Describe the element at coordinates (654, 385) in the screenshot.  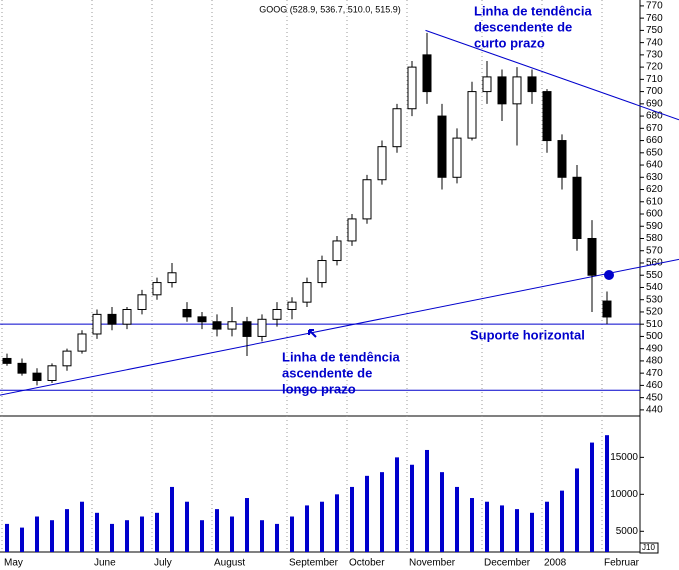
I see `y-tick-label: 460` at that location.